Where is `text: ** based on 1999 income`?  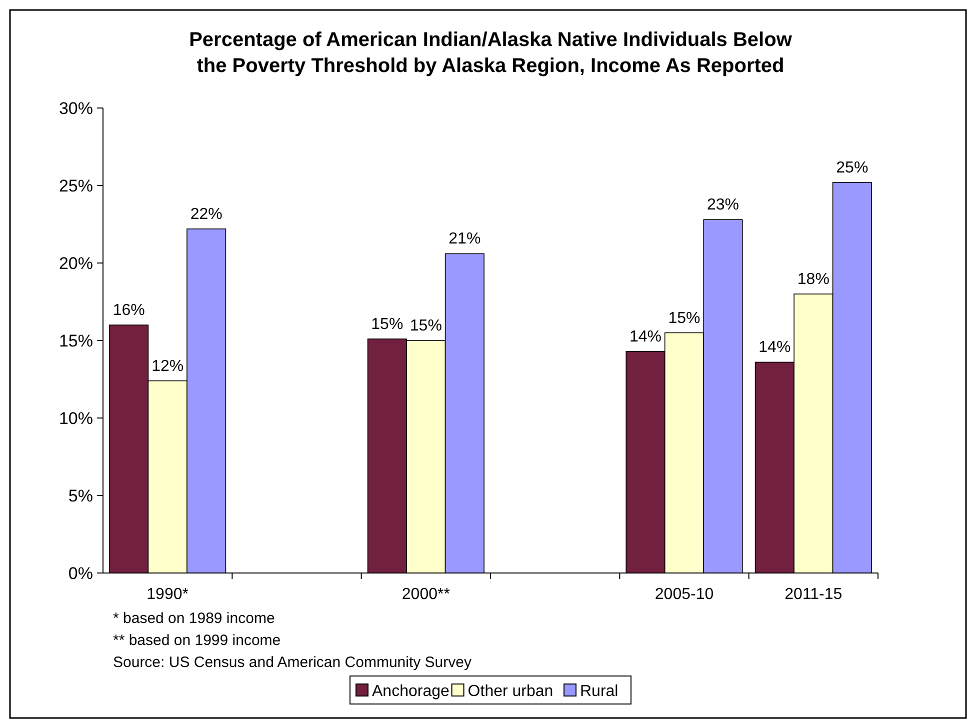
text: ** based on 1999 income is located at coordinates (197, 640).